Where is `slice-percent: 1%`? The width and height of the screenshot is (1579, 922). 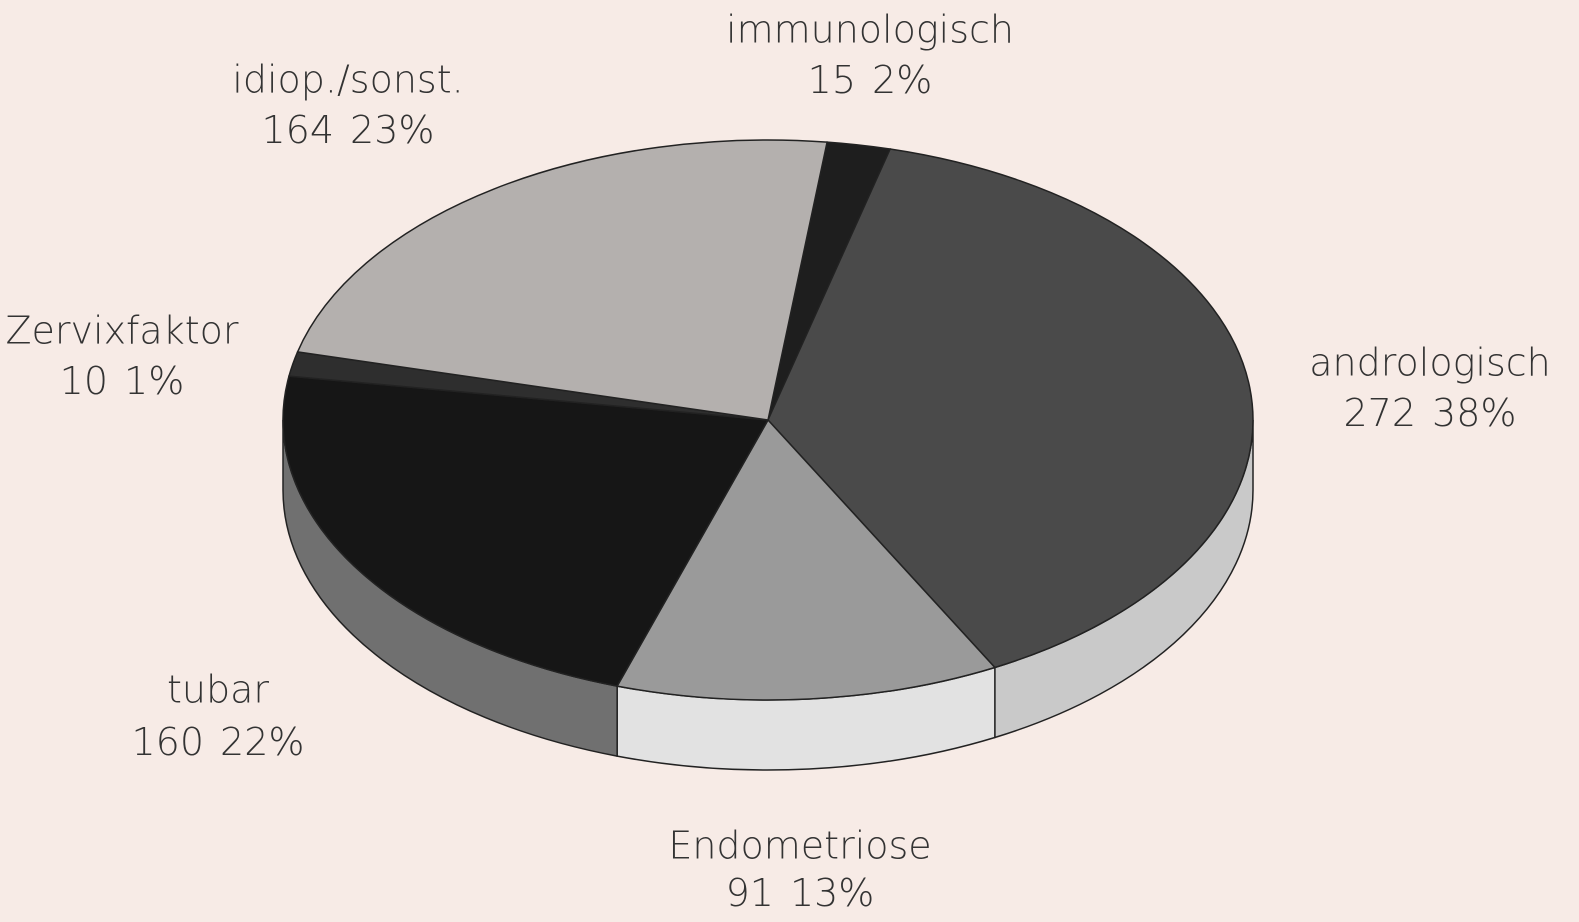 slice-percent: 1% is located at coordinates (154, 381).